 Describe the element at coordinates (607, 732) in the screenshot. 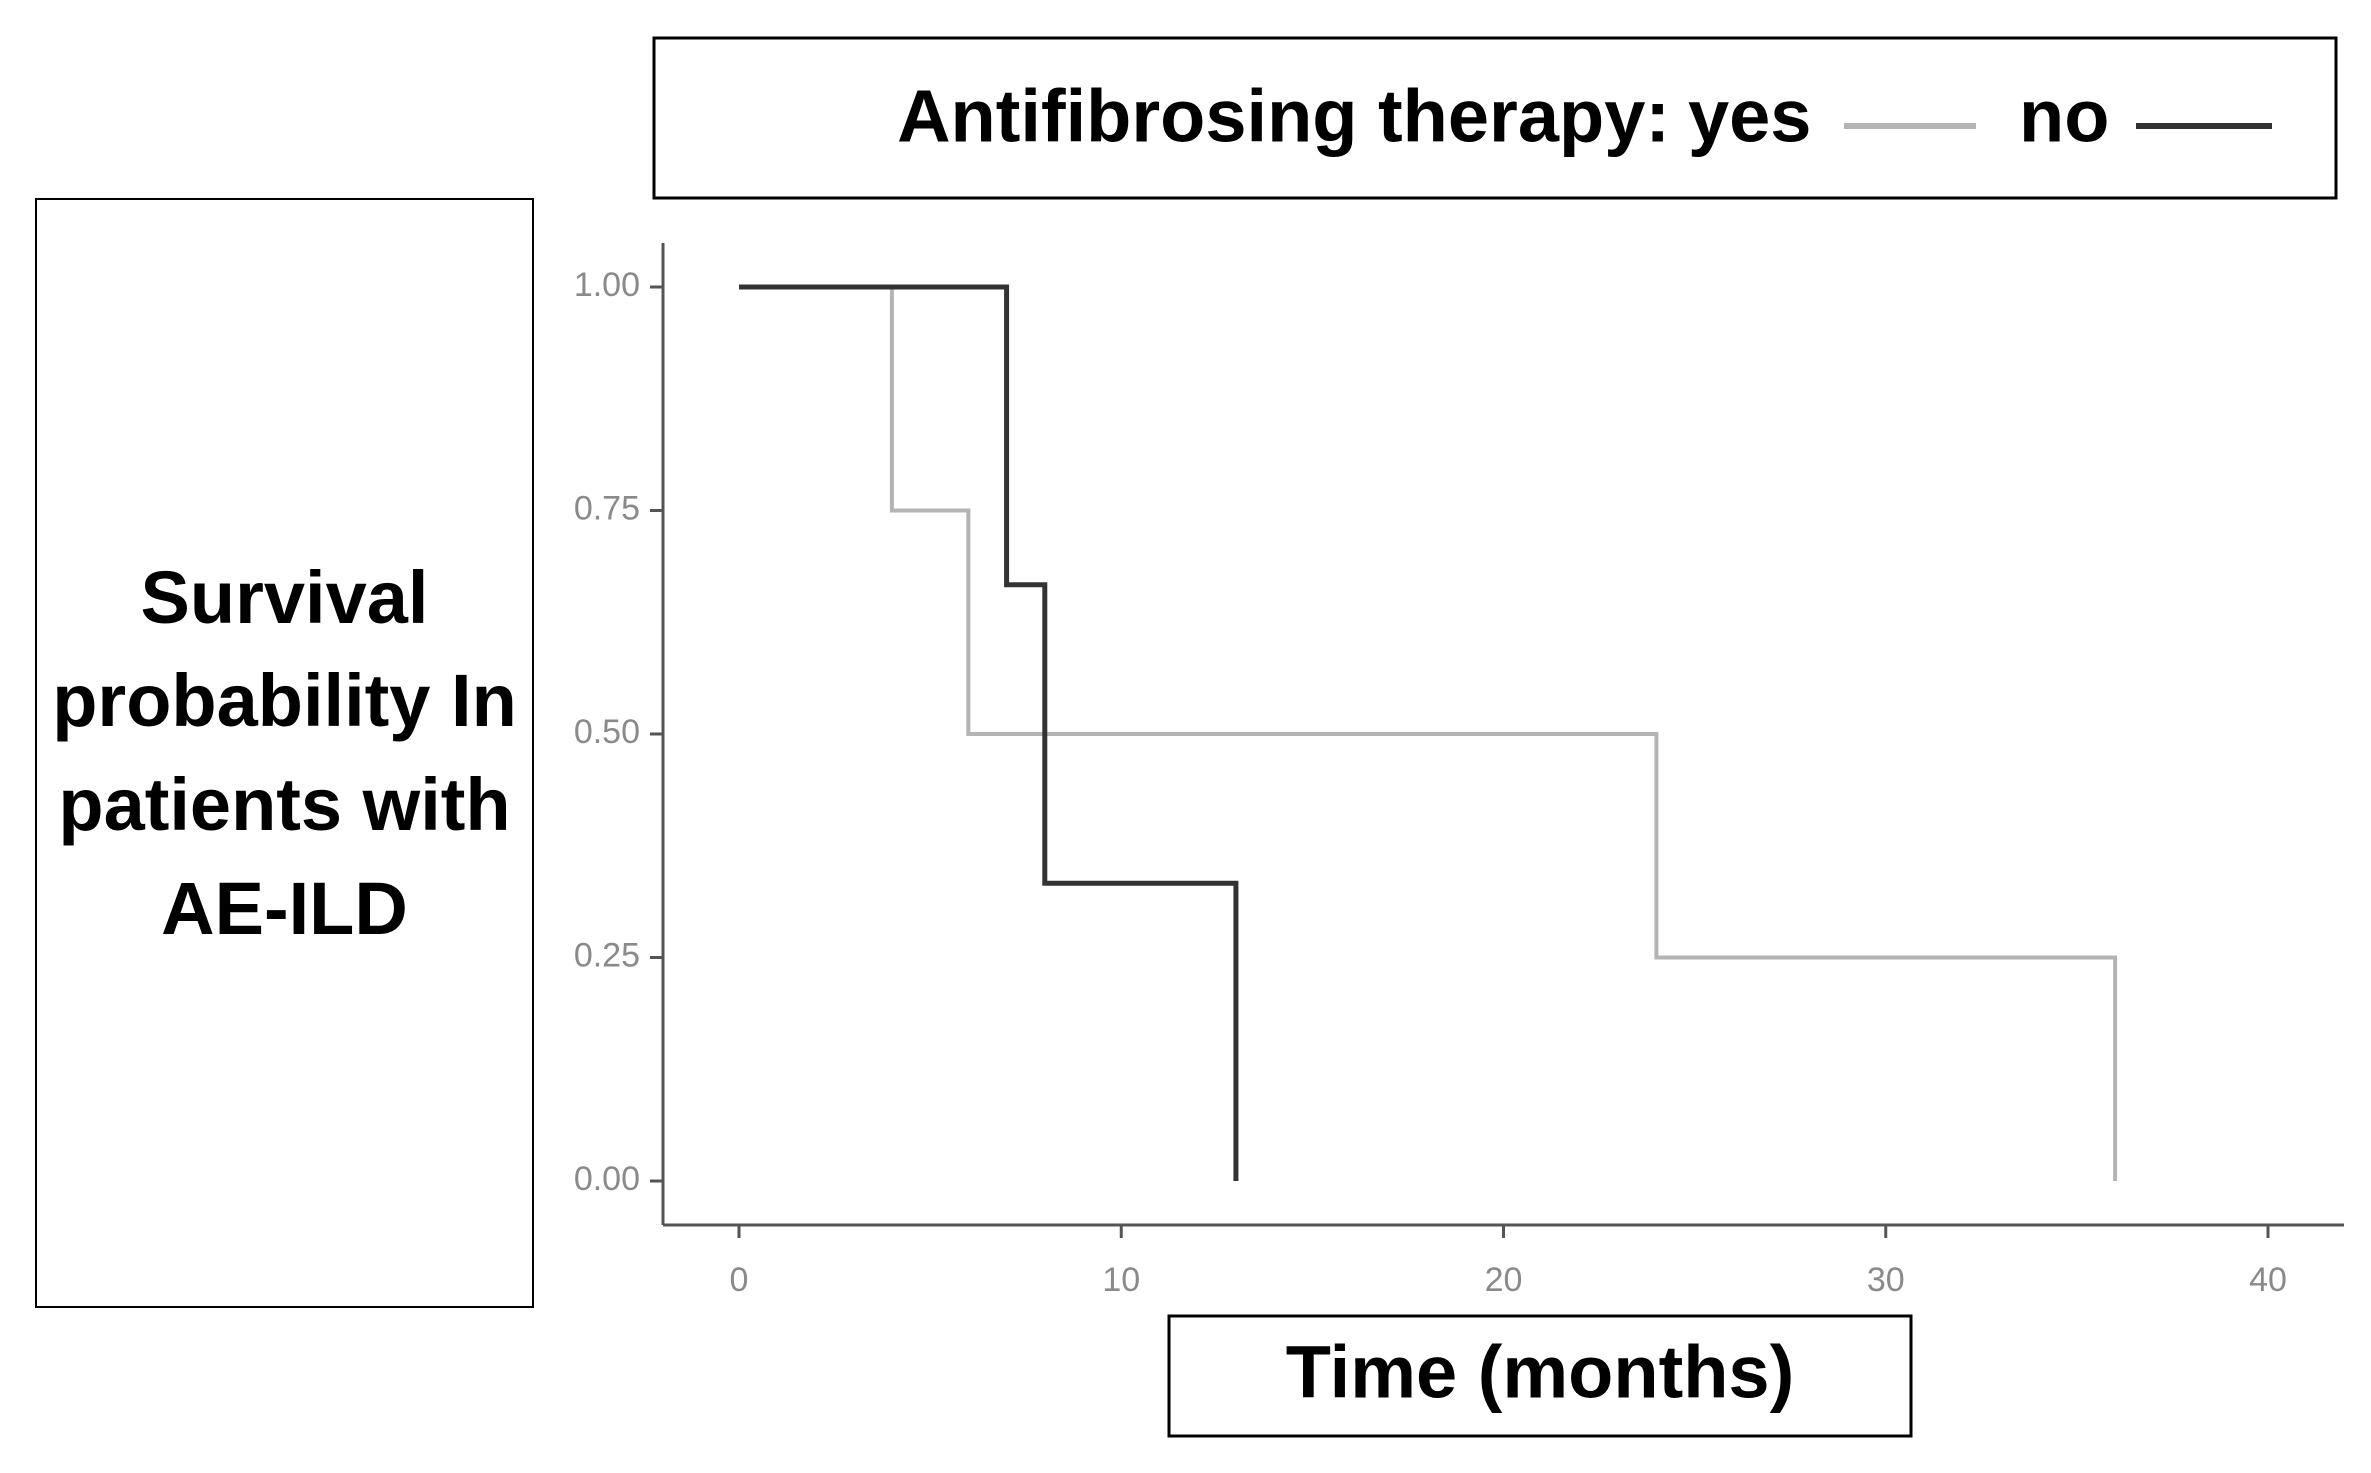

I see `y-tick-label: 0.50` at that location.